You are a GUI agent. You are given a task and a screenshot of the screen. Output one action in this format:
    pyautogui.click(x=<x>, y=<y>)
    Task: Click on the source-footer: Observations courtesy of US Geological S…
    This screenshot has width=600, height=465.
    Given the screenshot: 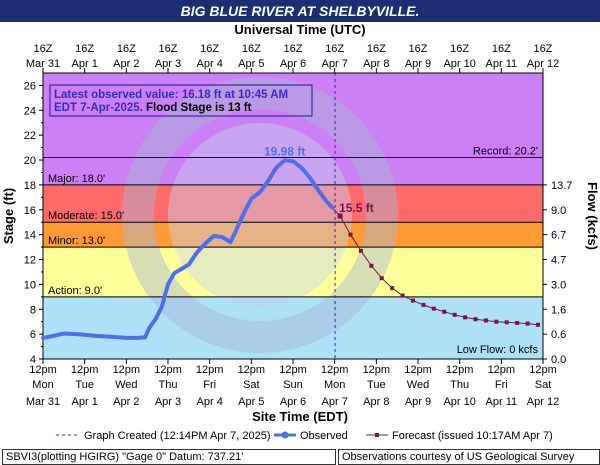 What is the action you would take?
    pyautogui.click(x=469, y=457)
    